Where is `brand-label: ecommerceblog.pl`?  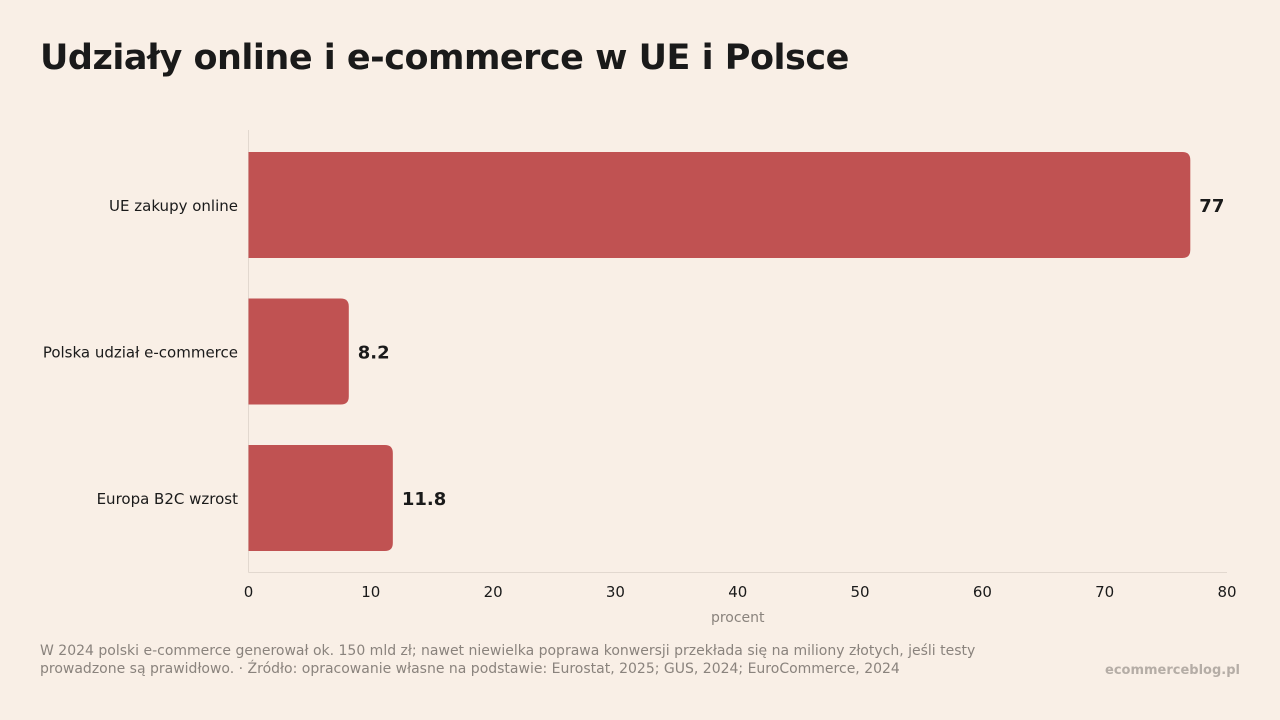
brand-label: ecommerceblog.pl is located at coordinates (1172, 670).